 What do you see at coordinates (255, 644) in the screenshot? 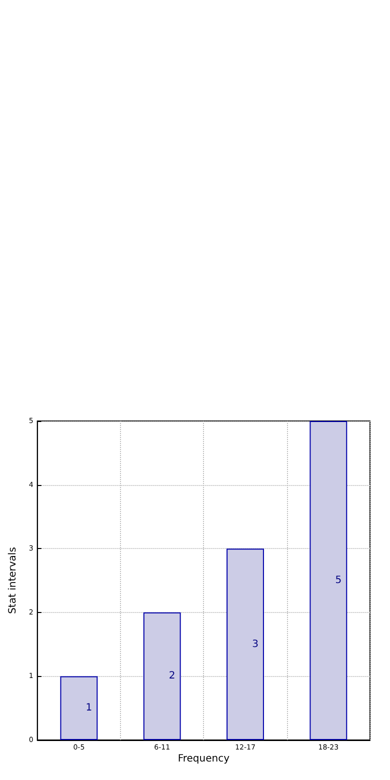
I see `data-label: 3` at bounding box center [255, 644].